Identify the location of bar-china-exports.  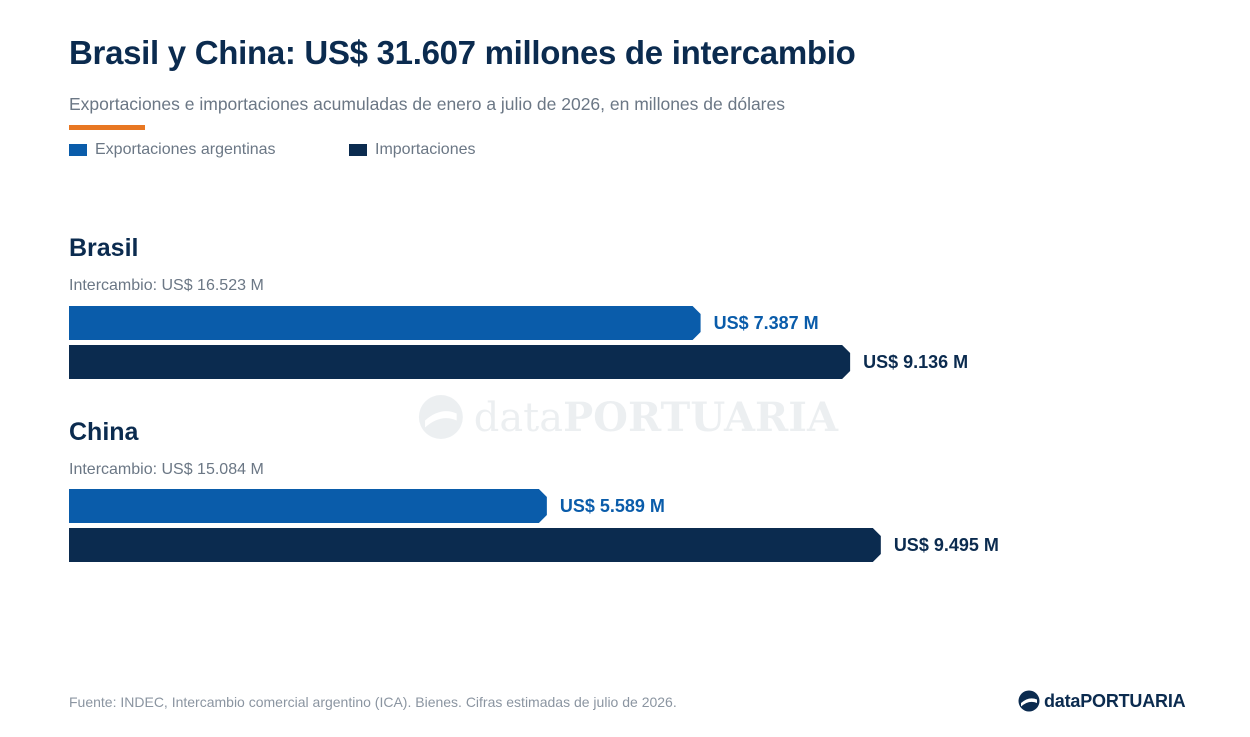
(308, 506).